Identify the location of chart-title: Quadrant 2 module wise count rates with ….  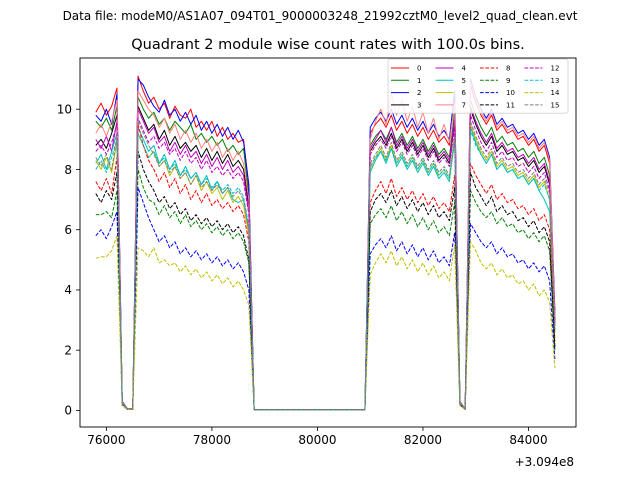
(328, 45).